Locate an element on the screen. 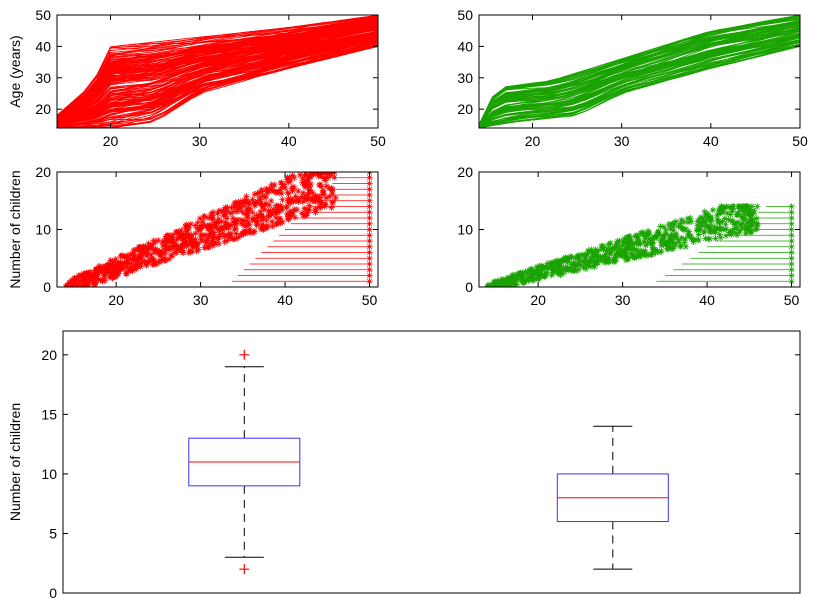 This screenshot has width=817, height=599. children-green-markers is located at coordinates (639, 245).